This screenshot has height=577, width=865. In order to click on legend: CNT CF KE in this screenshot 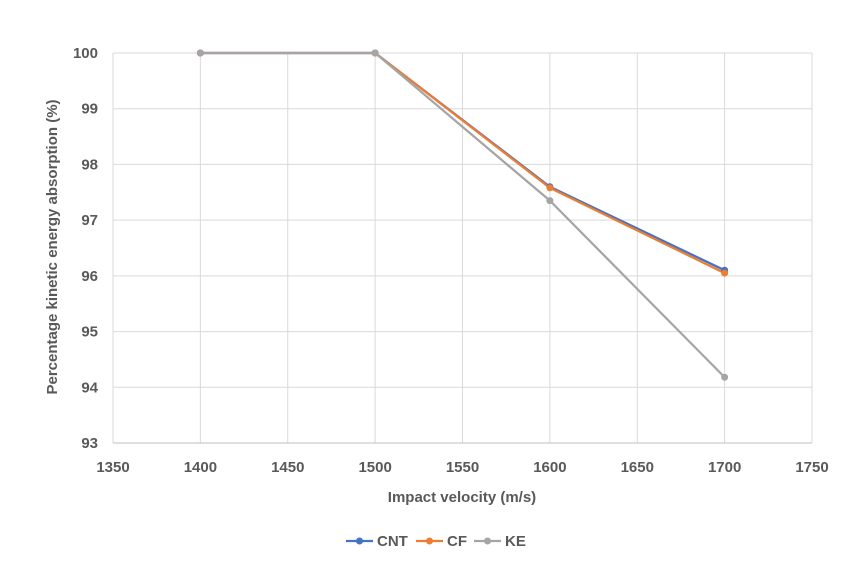, I will do `click(436, 541)`.